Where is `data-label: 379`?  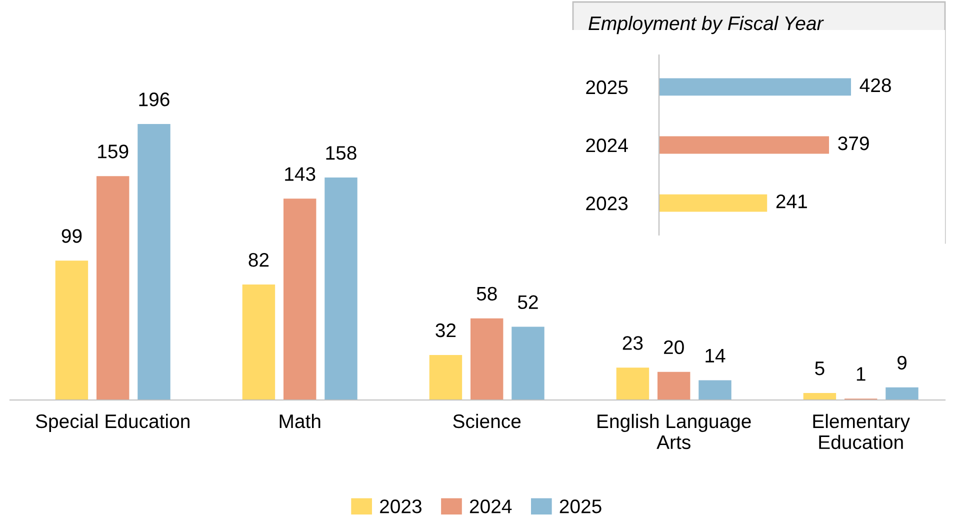
data-label: 379 is located at coordinates (853, 143).